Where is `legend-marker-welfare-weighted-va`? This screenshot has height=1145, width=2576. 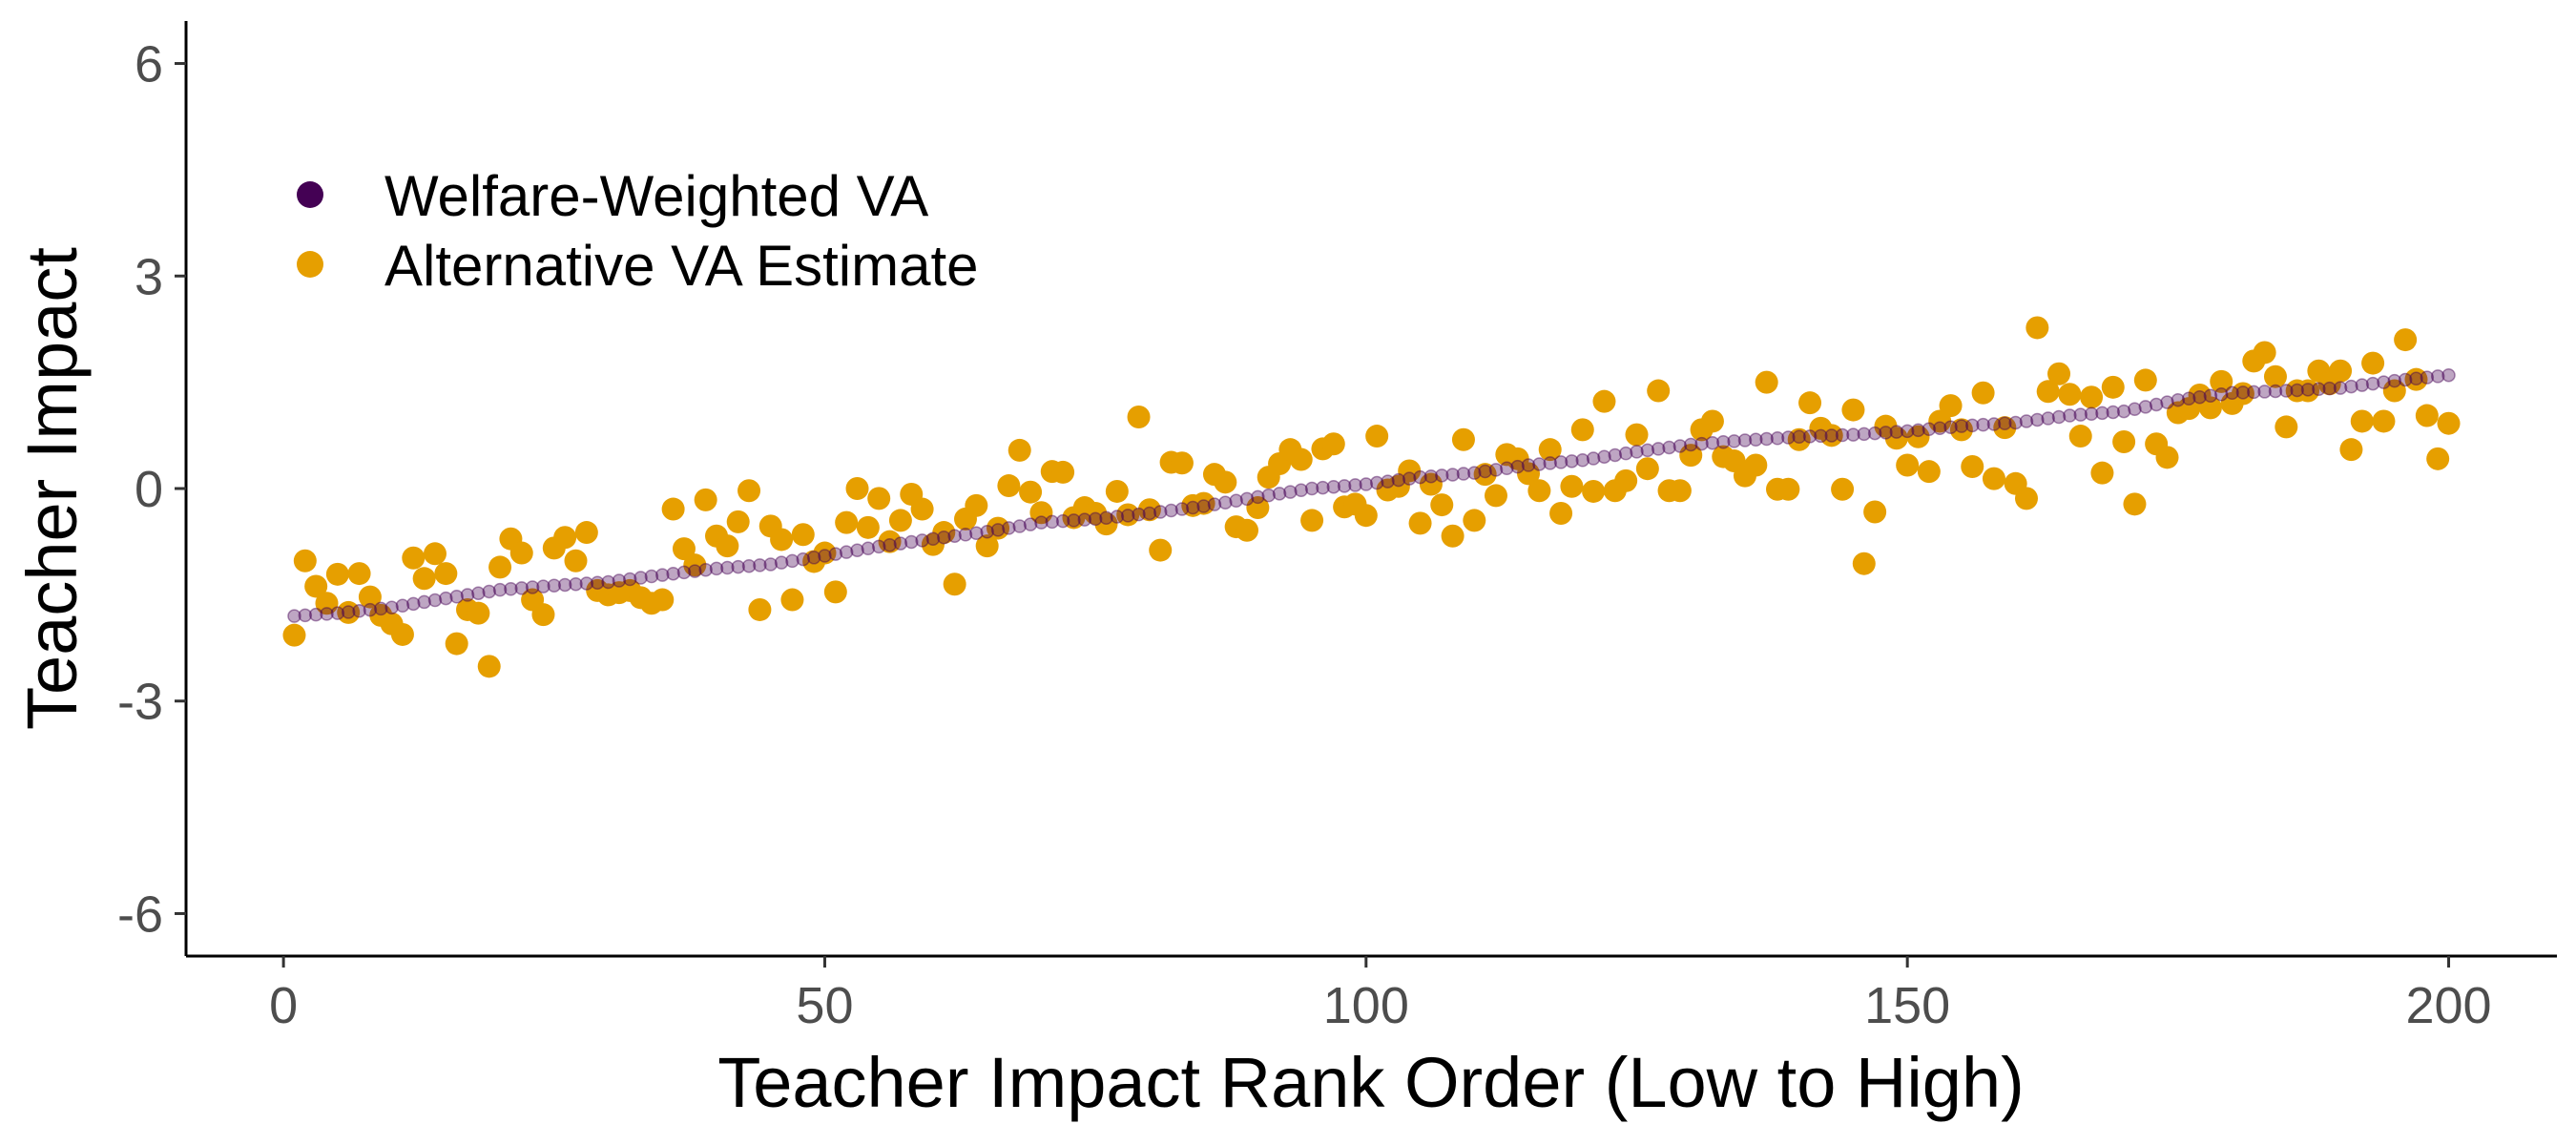 legend-marker-welfare-weighted-va is located at coordinates (310, 194).